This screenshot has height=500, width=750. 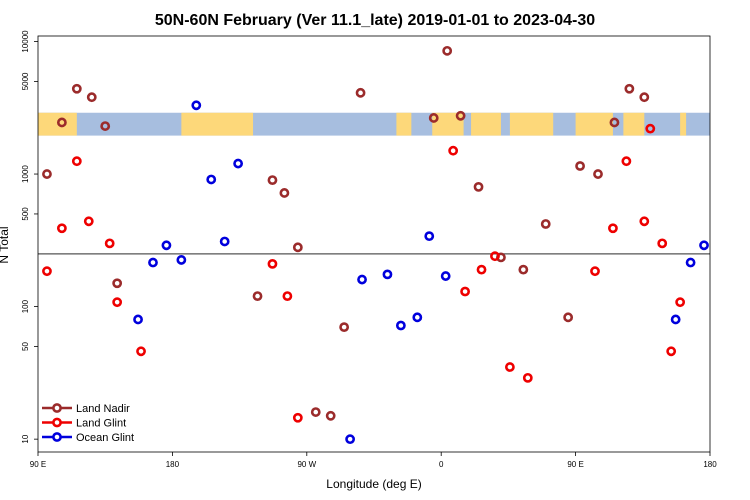 I want to click on x-tick-label: 90 W, so click(x=306, y=464).